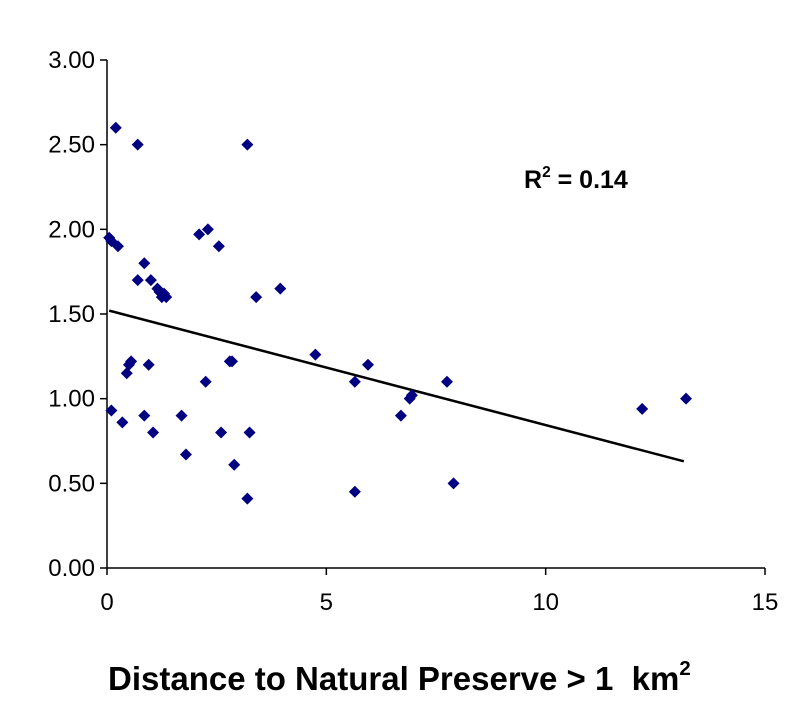 Image resolution: width=810 pixels, height=720 pixels. What do you see at coordinates (71, 483) in the screenshot?
I see `y-tick-label: 0.50` at bounding box center [71, 483].